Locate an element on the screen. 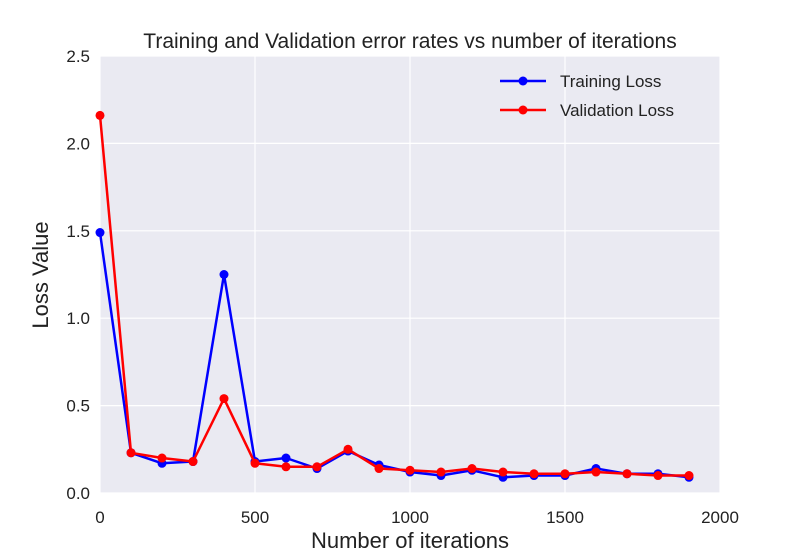  x-axis-label: Number of iterations is located at coordinates (410, 539).